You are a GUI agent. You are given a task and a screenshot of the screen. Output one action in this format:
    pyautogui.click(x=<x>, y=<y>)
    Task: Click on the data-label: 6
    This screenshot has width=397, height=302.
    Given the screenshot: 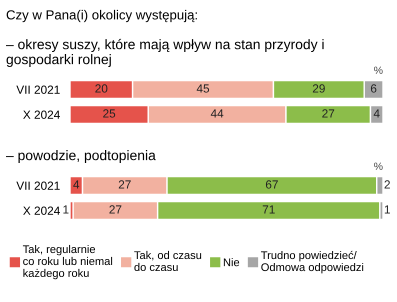 What is the action you would take?
    pyautogui.click(x=373, y=88)
    